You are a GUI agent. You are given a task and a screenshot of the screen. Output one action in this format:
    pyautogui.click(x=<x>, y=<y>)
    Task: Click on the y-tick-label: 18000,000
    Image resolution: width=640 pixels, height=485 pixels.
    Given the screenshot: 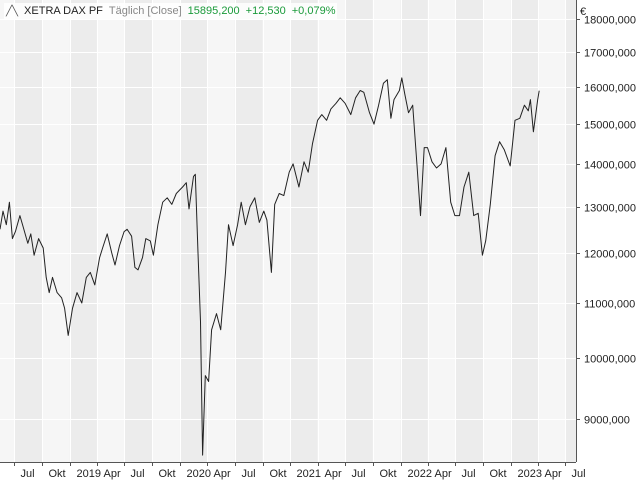 What is the action you would take?
    pyautogui.click(x=610, y=21)
    